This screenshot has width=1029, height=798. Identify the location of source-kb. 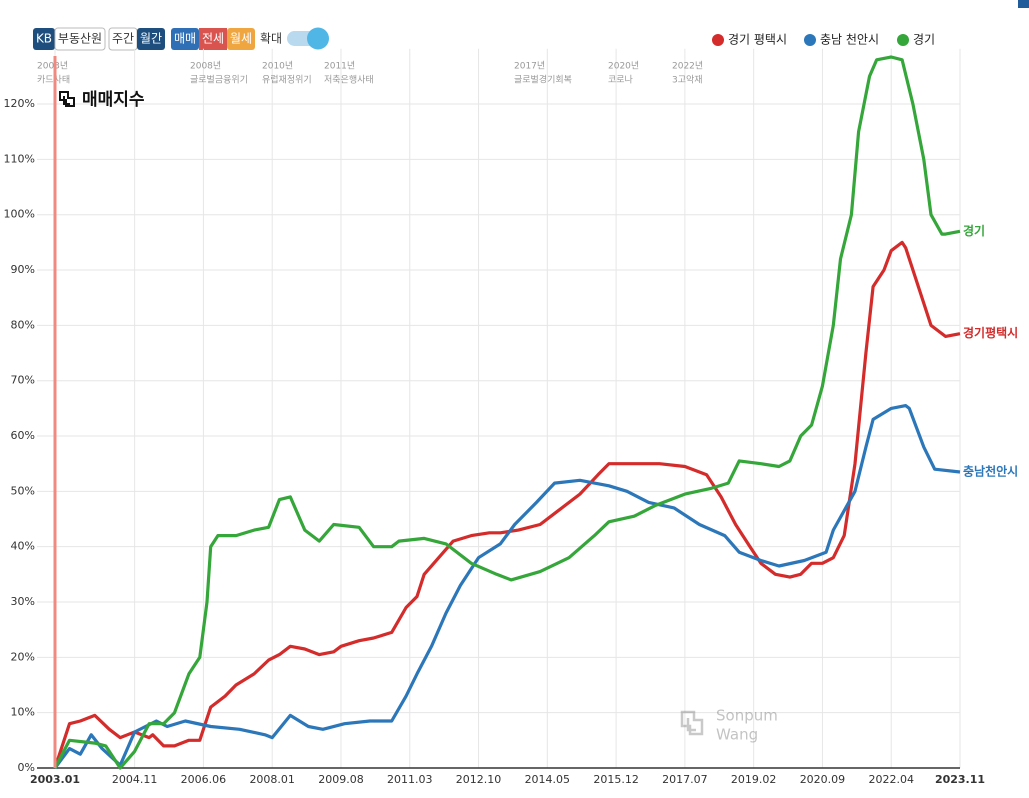
(44, 39).